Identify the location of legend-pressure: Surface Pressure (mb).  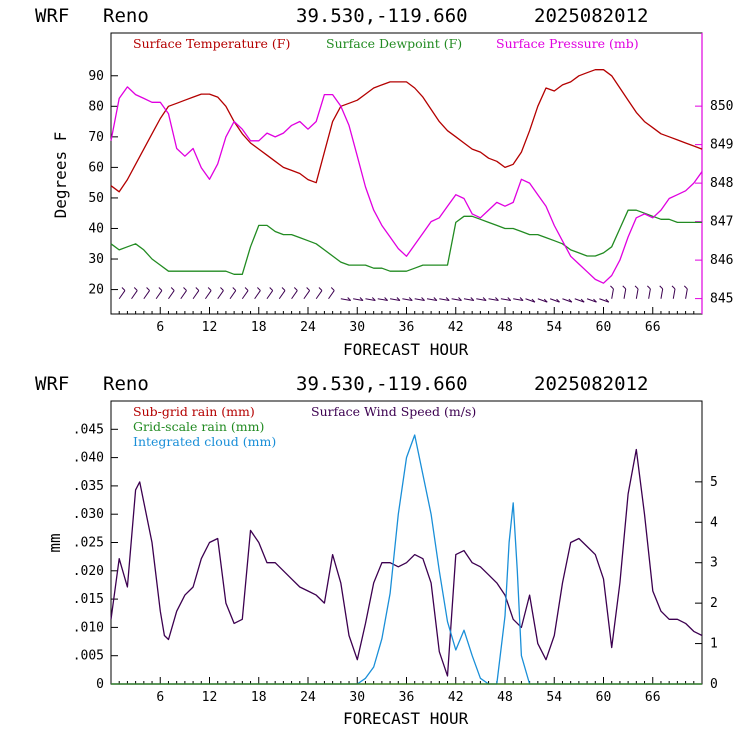
(567, 43).